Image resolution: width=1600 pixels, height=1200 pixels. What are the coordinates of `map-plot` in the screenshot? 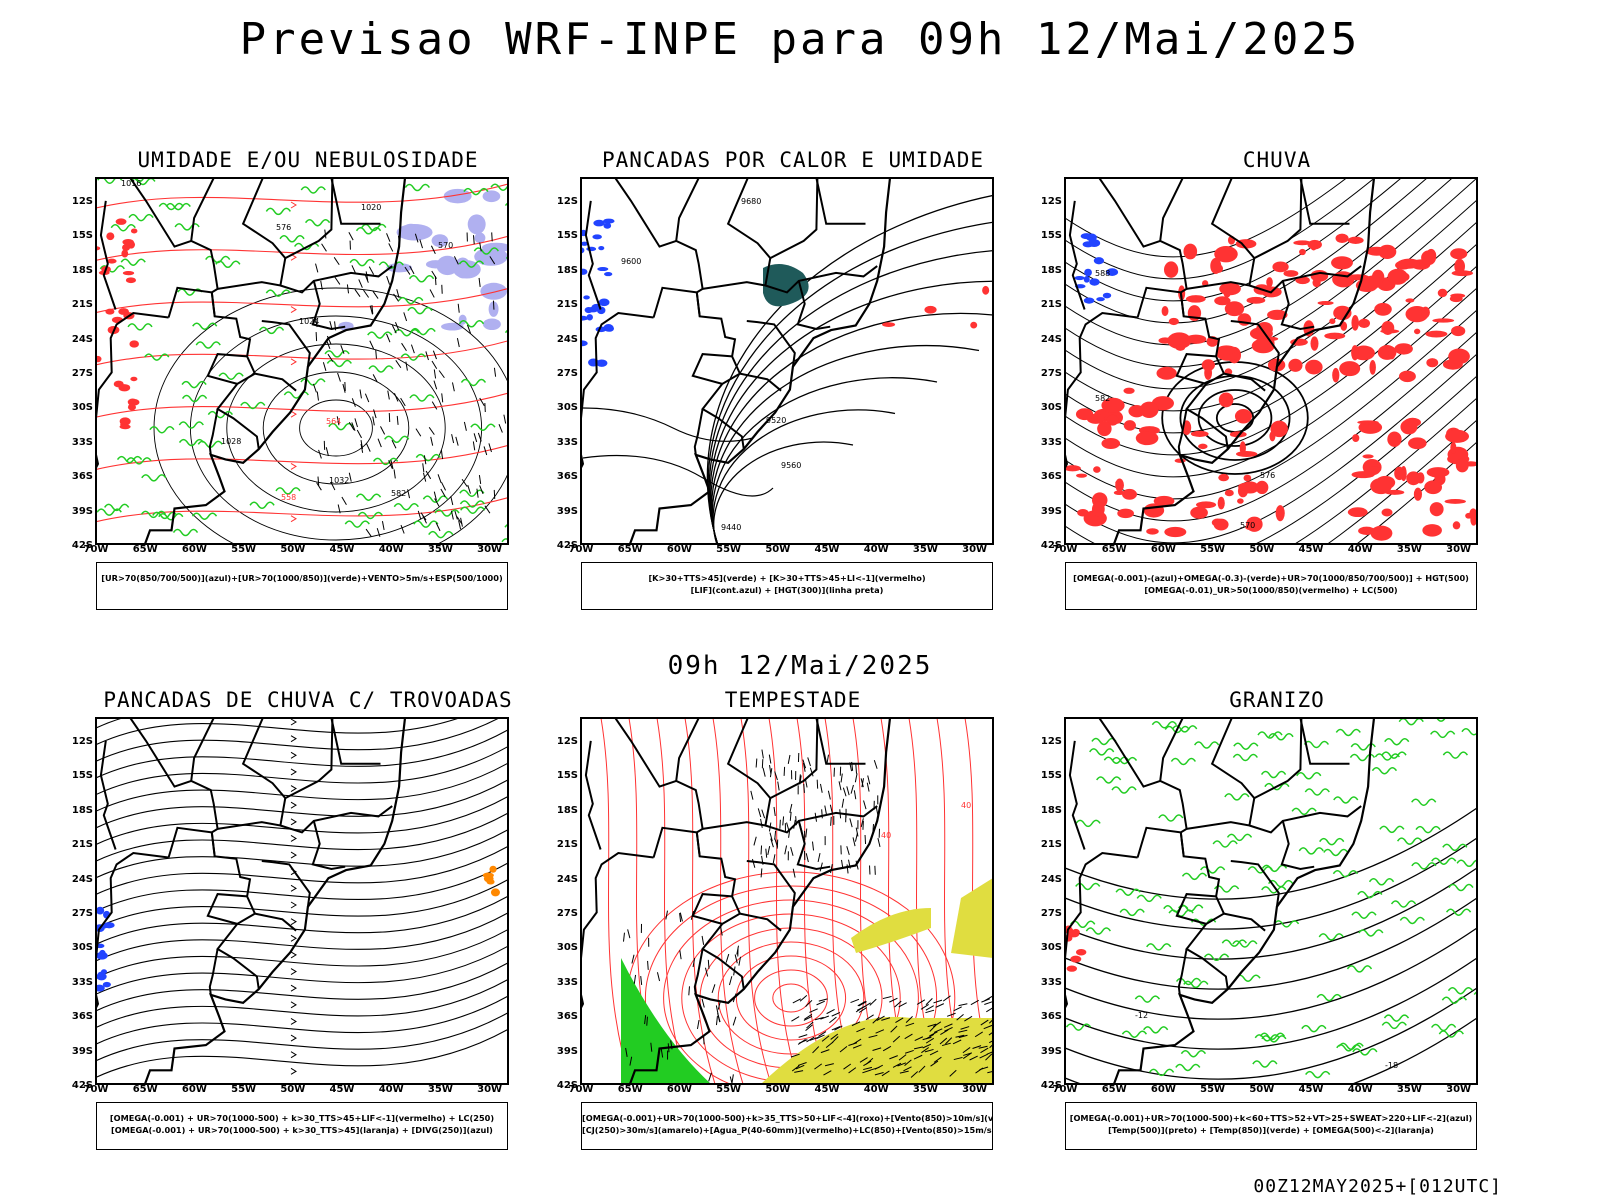 It's located at (302, 901).